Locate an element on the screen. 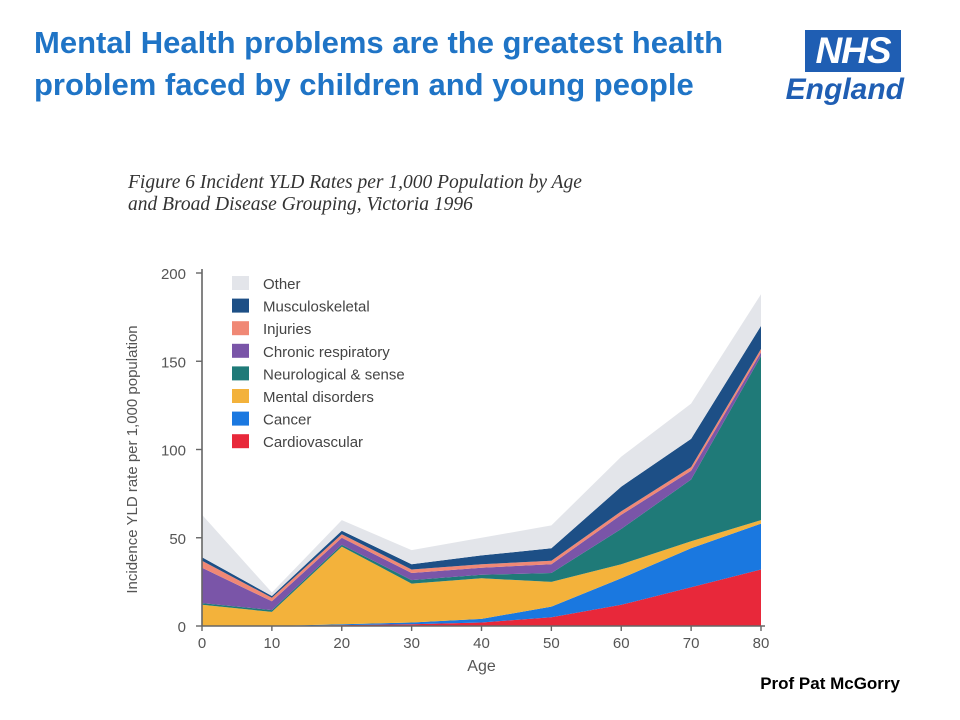 The image size is (960, 720). y-tick-label: 100 is located at coordinates (173, 451).